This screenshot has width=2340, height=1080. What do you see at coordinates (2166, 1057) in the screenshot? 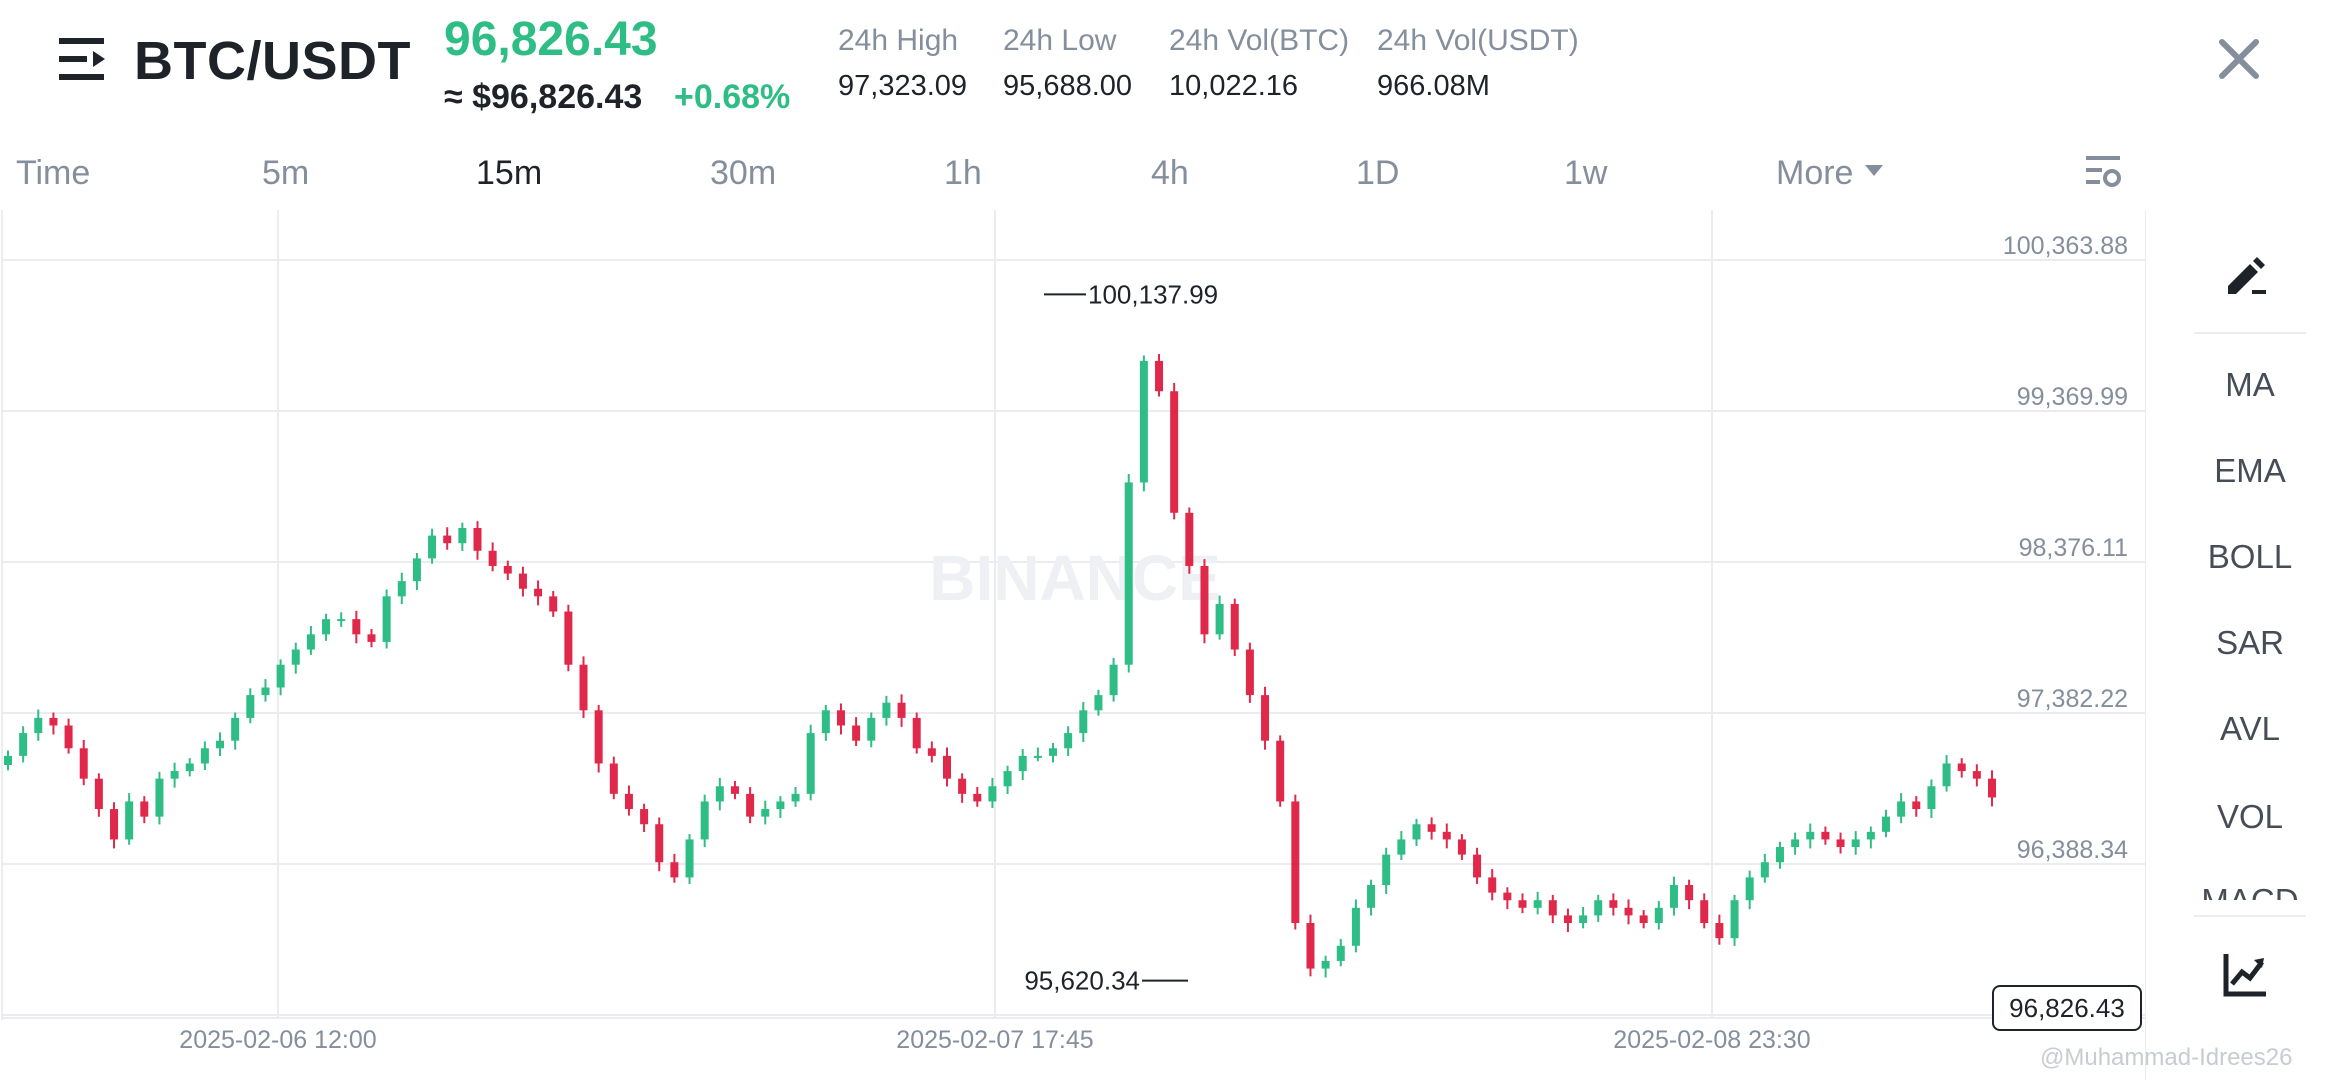
I see `credit-watermark: @Muhammad-Idrees26` at bounding box center [2166, 1057].